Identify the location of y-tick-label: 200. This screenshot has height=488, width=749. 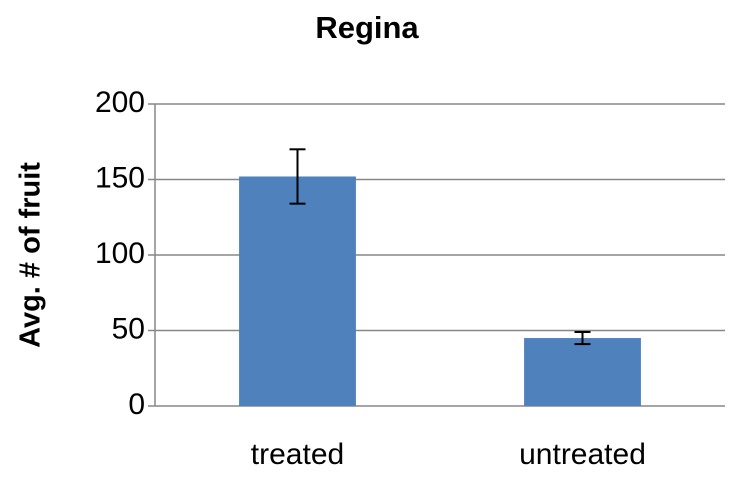
(120, 102).